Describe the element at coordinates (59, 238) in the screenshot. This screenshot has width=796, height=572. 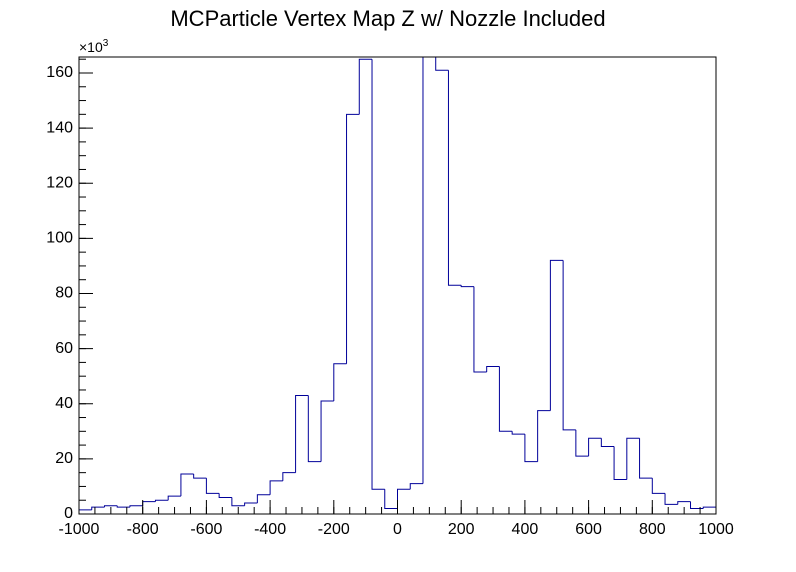
I see `y-tick-label: 100` at that location.